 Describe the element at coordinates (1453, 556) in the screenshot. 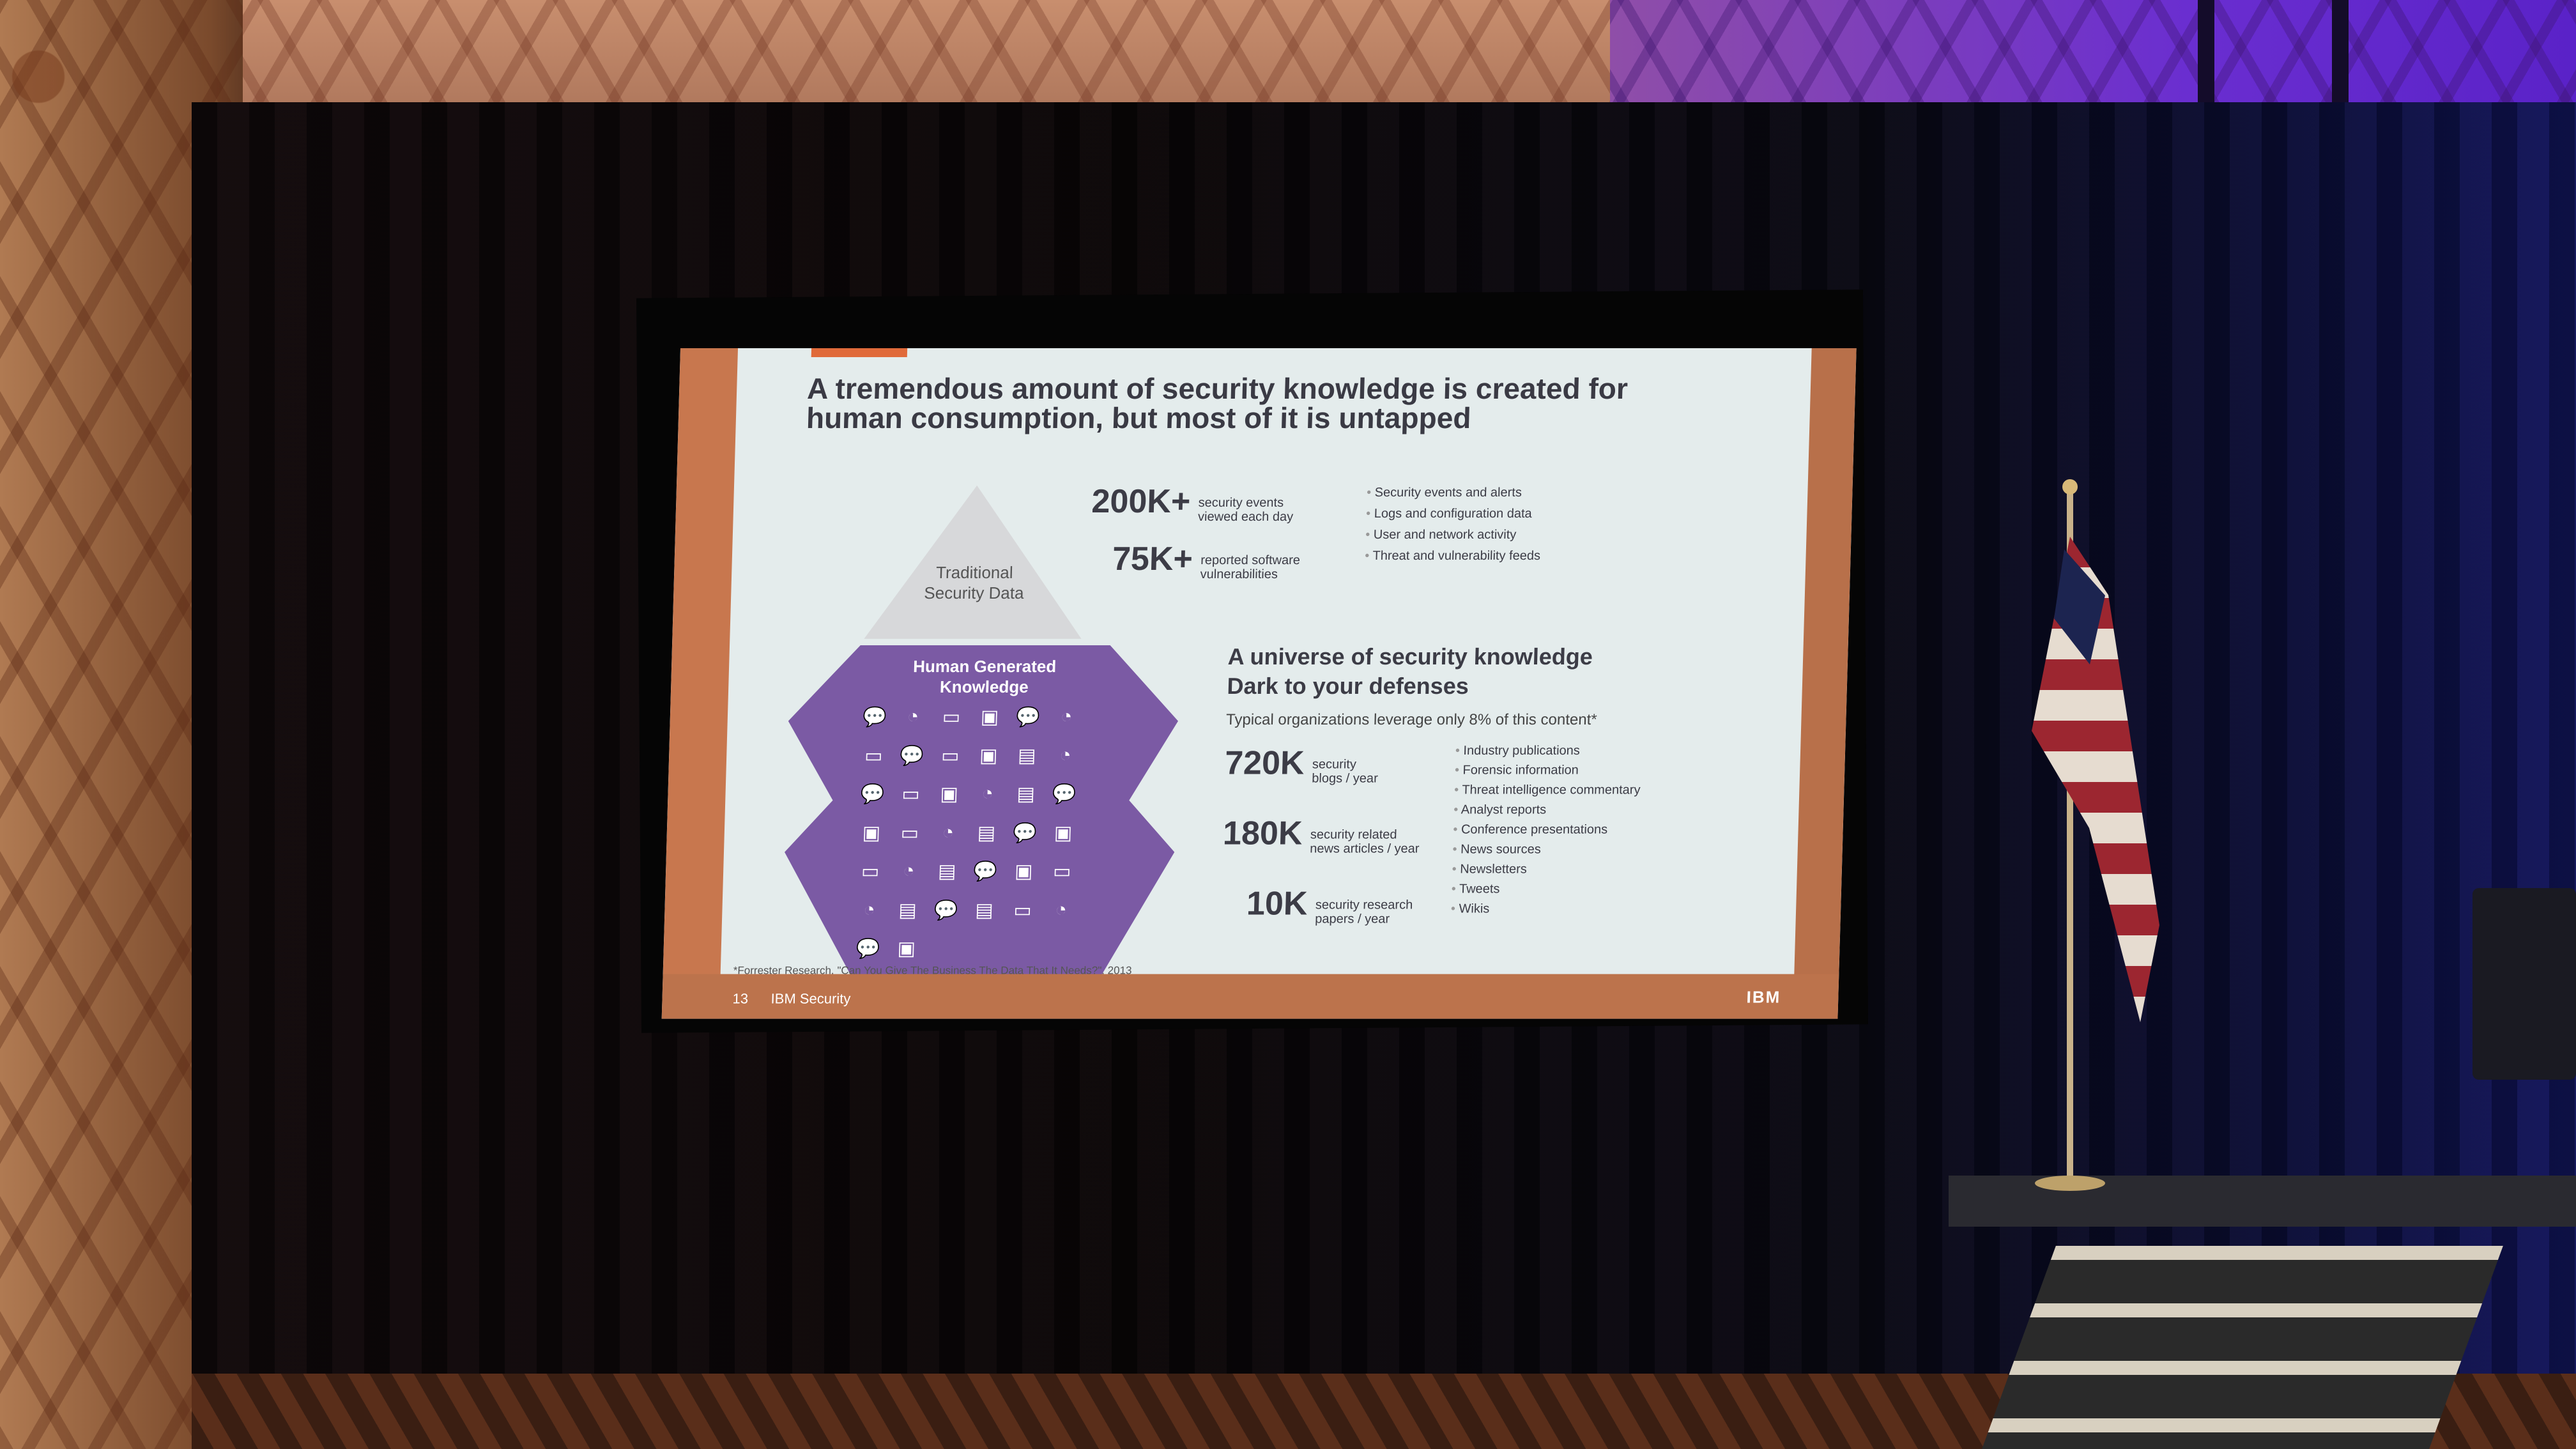

I see `bullet-item: Threat and vulnerability feeds` at that location.